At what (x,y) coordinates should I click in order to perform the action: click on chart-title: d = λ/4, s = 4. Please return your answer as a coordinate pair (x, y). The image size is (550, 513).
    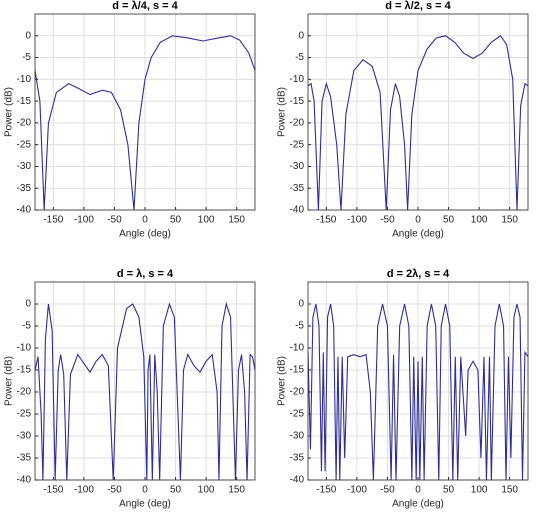
    Looking at the image, I should click on (145, 6).